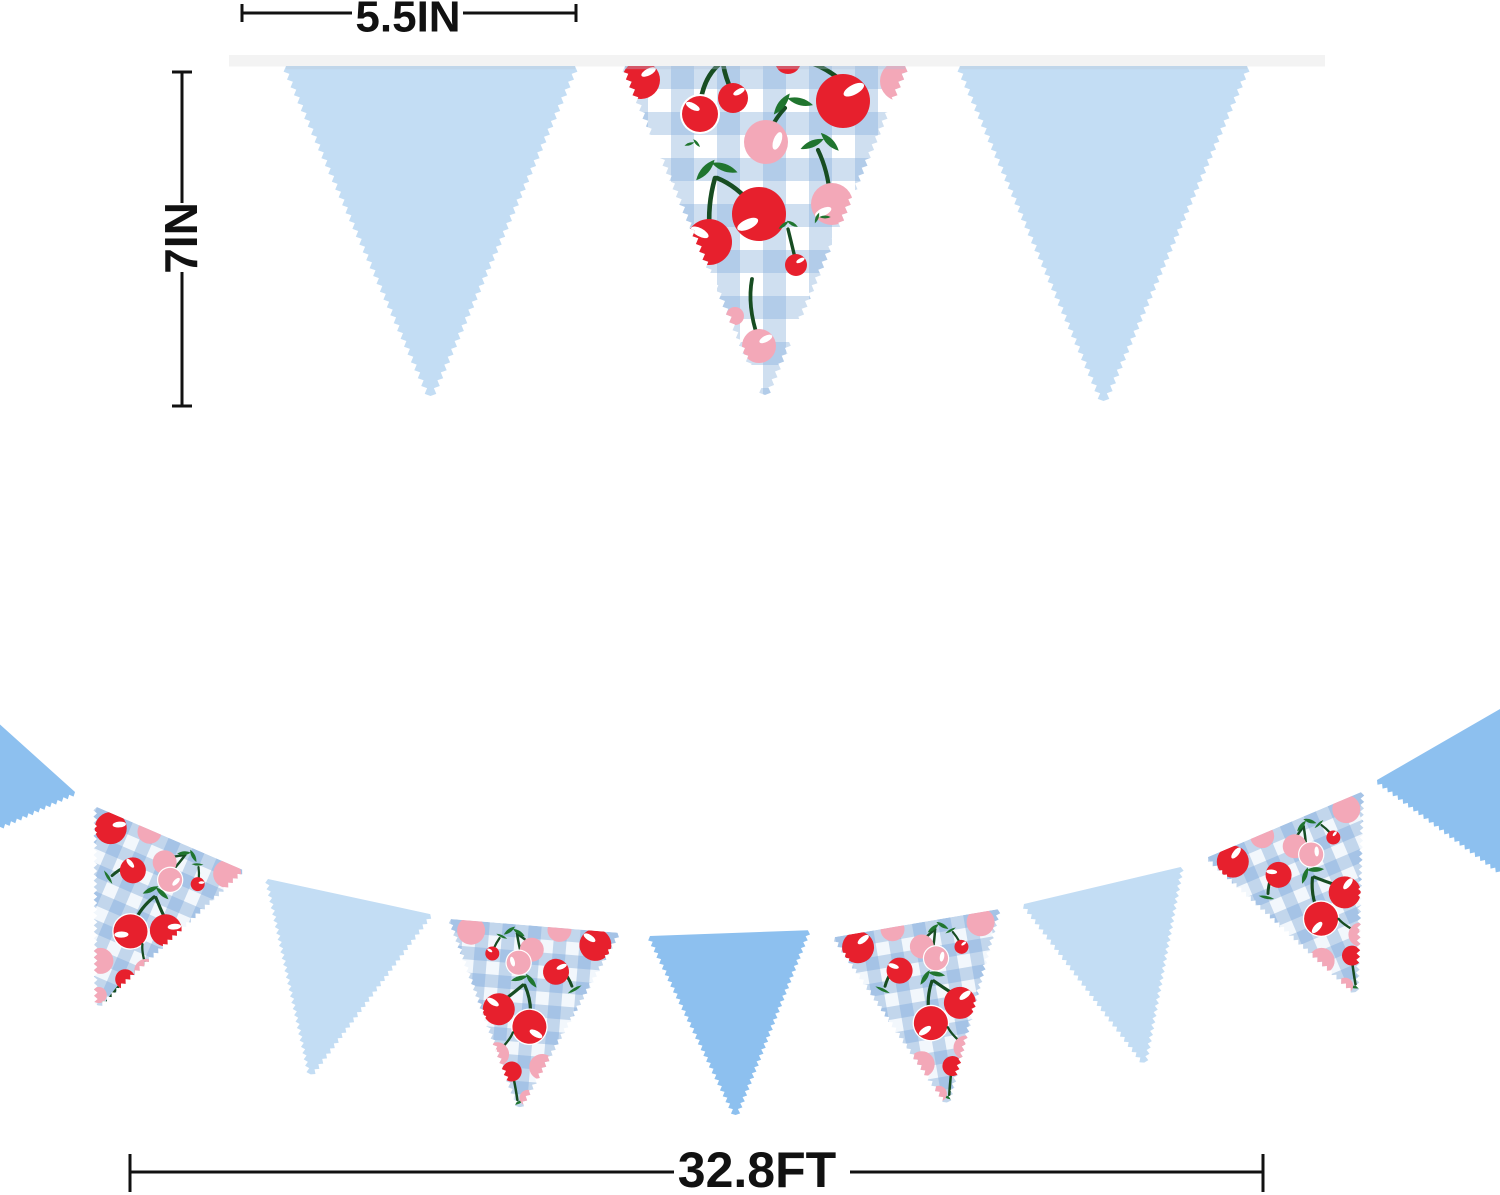 This screenshot has width=1500, height=1195. What do you see at coordinates (181, 238) in the screenshot?
I see `svg-text: 7IN` at bounding box center [181, 238].